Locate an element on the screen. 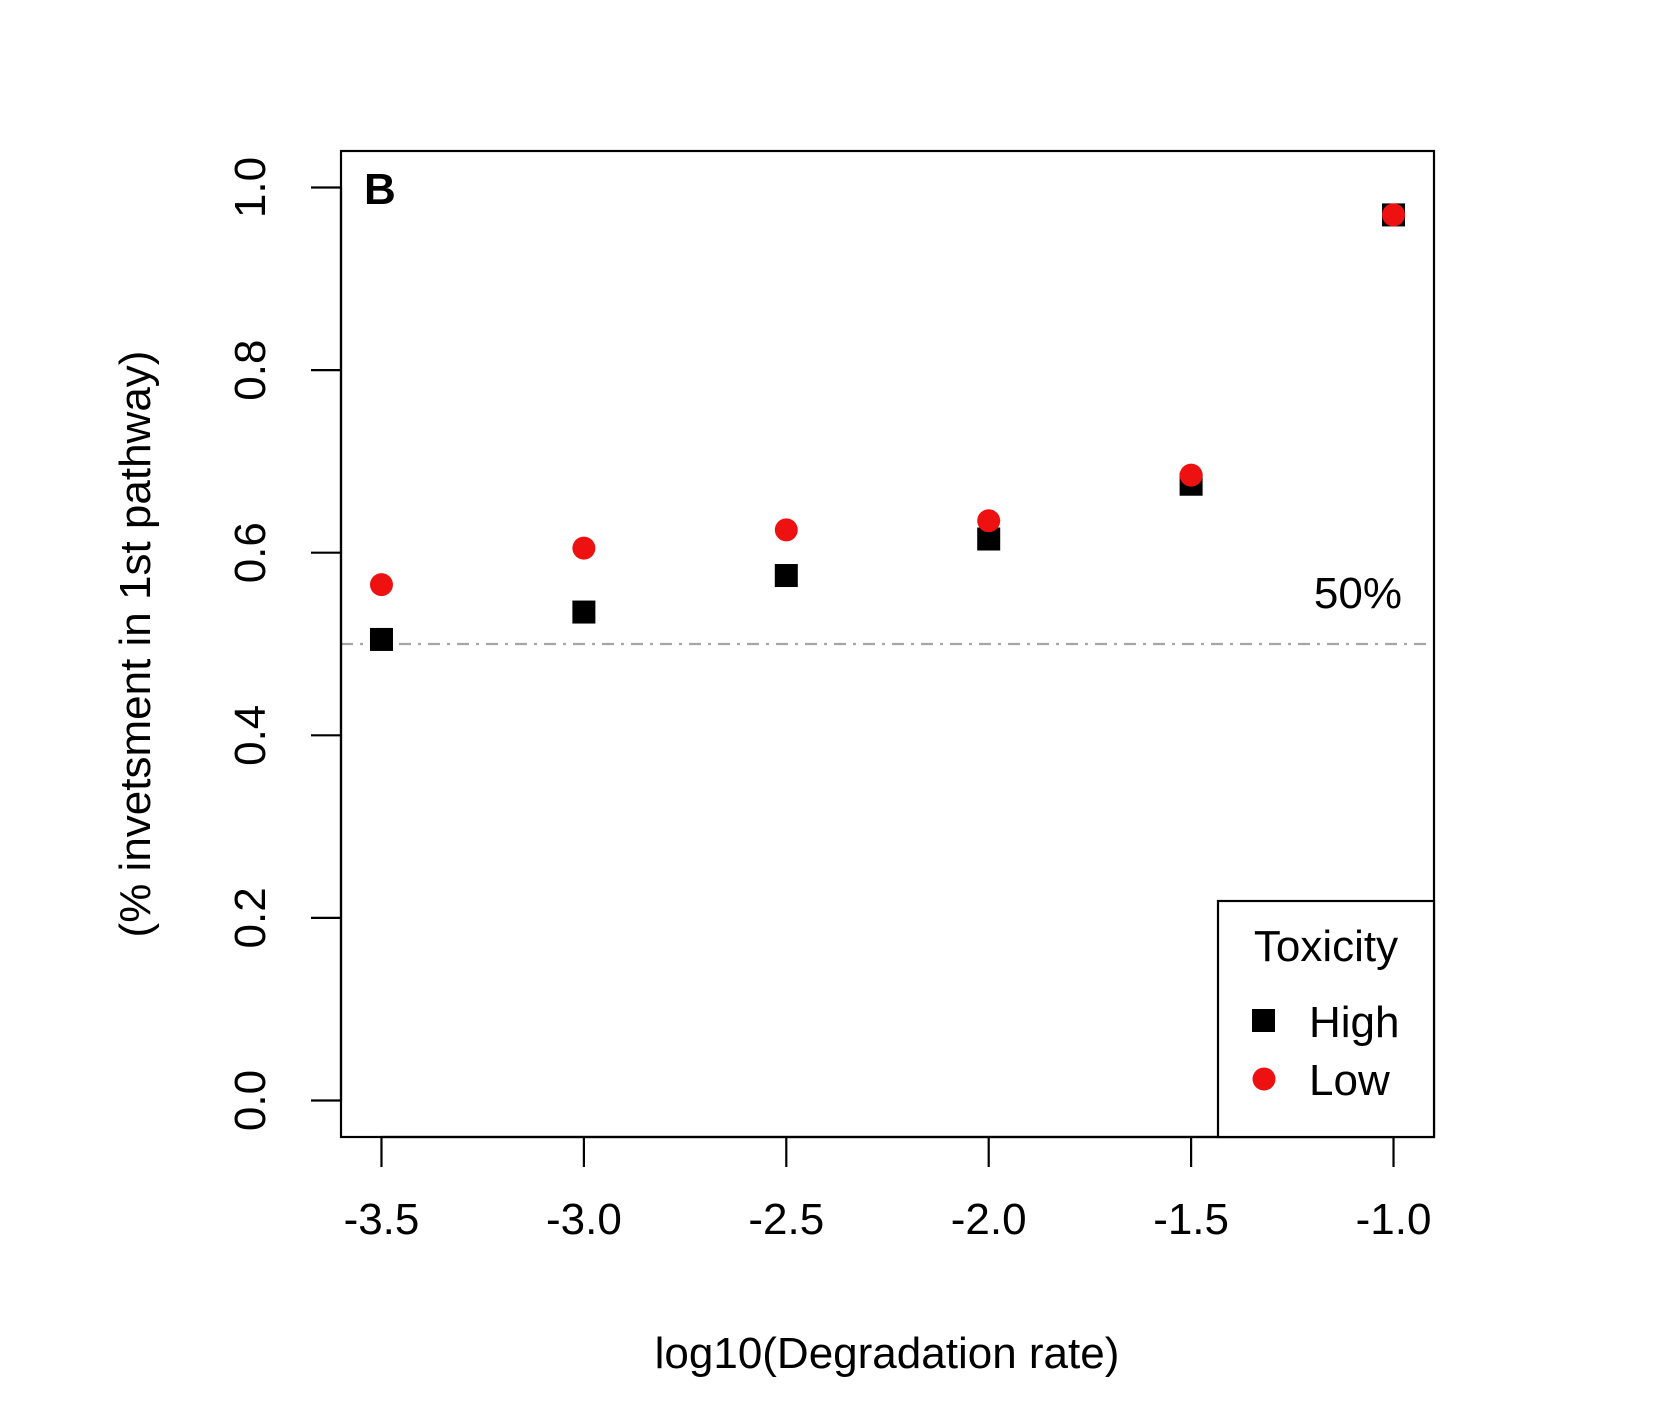  y-tick-label: 0.2 is located at coordinates (250, 917).